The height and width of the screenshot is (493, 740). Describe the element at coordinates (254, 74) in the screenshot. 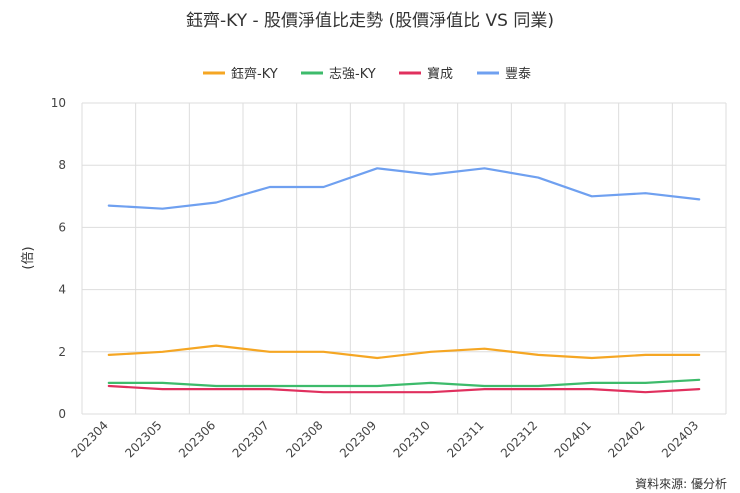

I see `legend-label: 鈺齊-KY` at that location.